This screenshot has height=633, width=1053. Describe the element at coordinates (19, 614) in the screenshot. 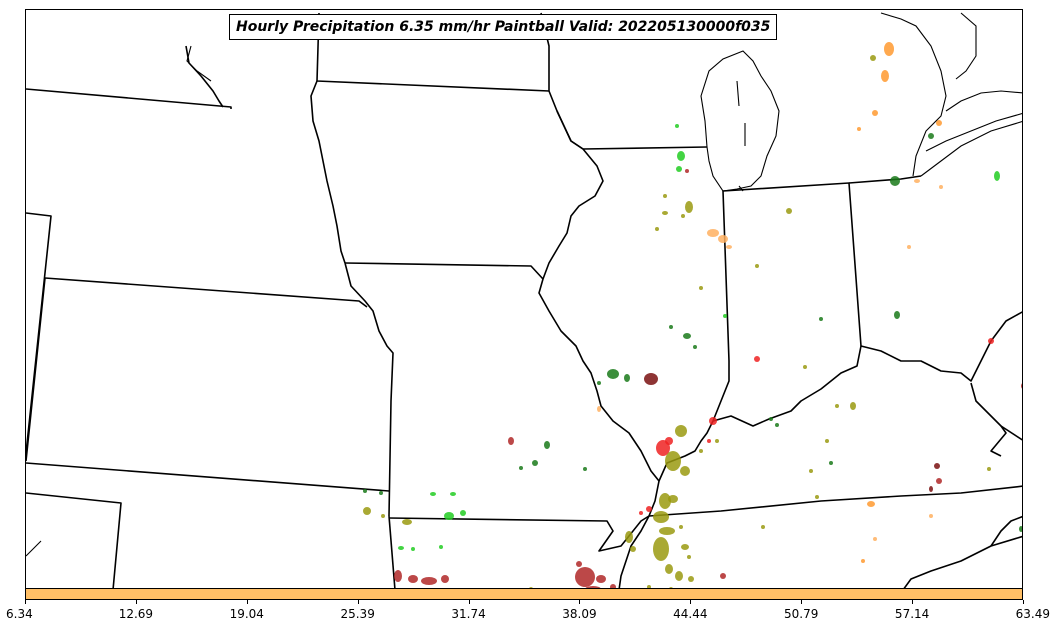

I see `colorbar-tick-label: 6.34` at that location.